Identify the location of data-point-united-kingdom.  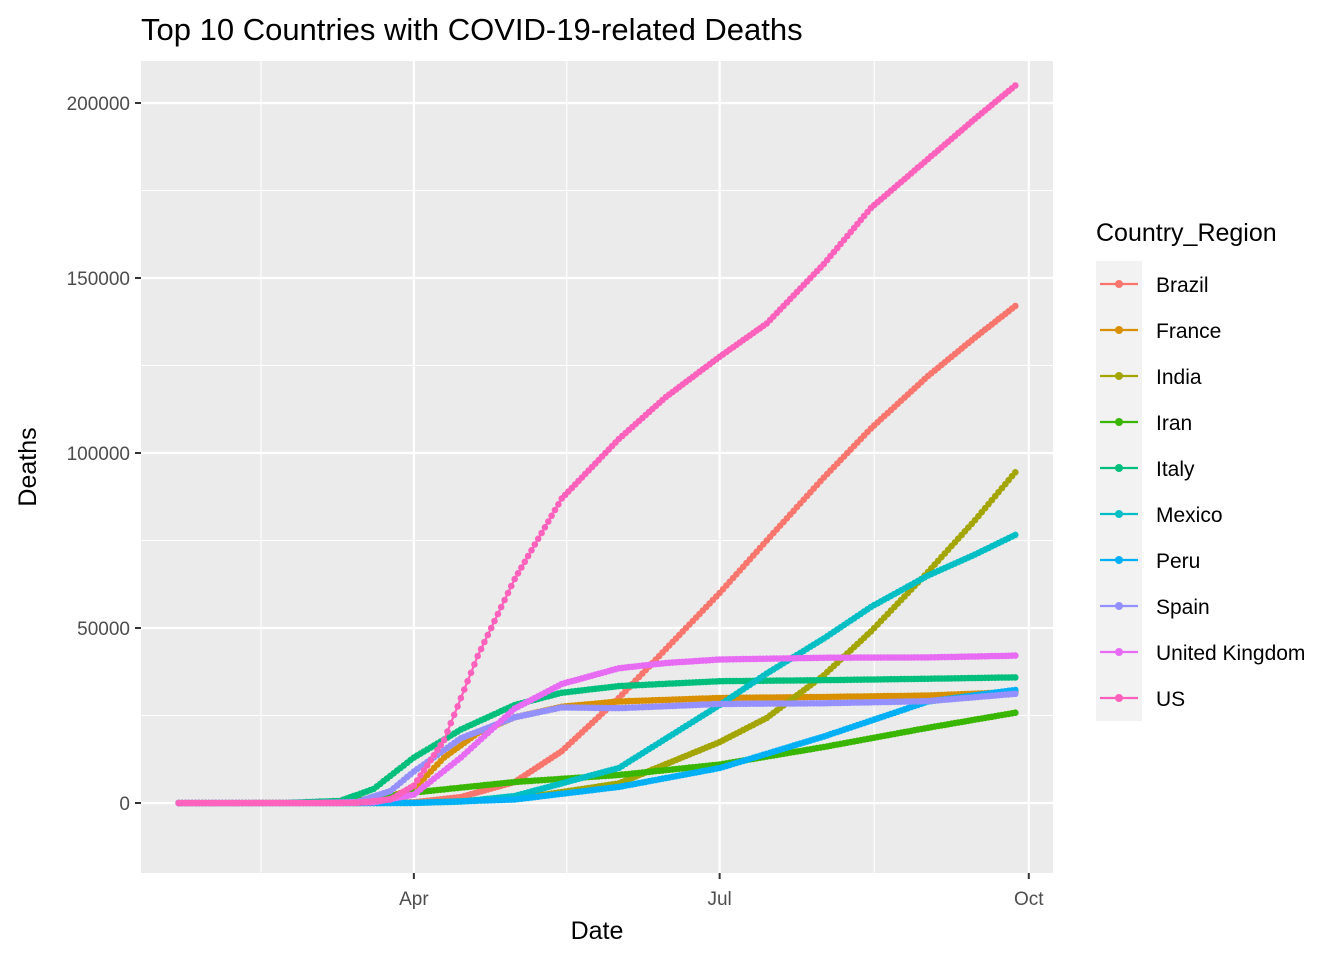
(1015, 655).